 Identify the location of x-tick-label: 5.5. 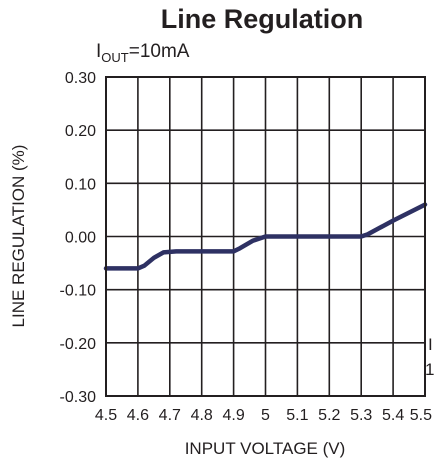
(421, 415).